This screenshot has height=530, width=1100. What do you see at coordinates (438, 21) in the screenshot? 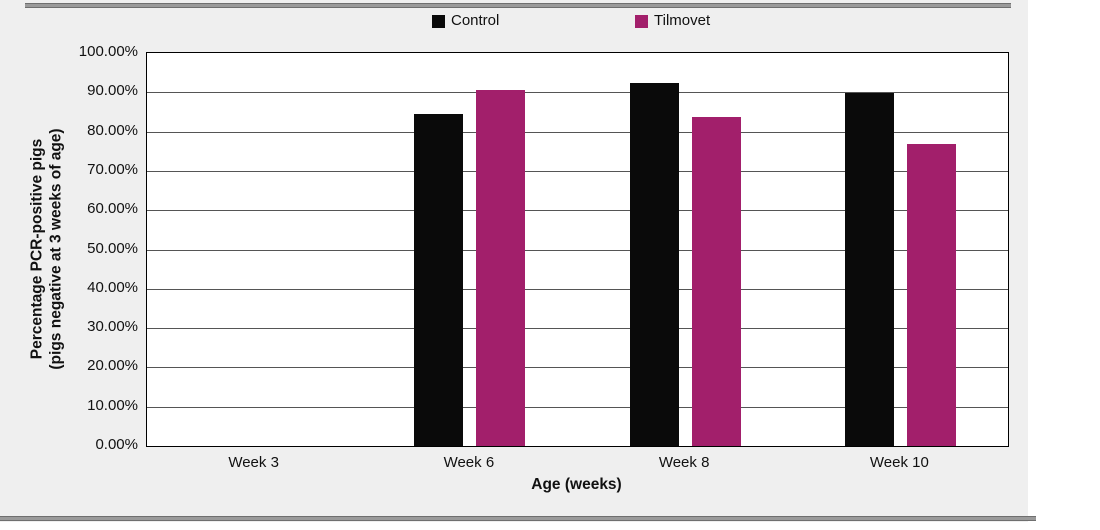
I see `legend-swatch-control-icon` at bounding box center [438, 21].